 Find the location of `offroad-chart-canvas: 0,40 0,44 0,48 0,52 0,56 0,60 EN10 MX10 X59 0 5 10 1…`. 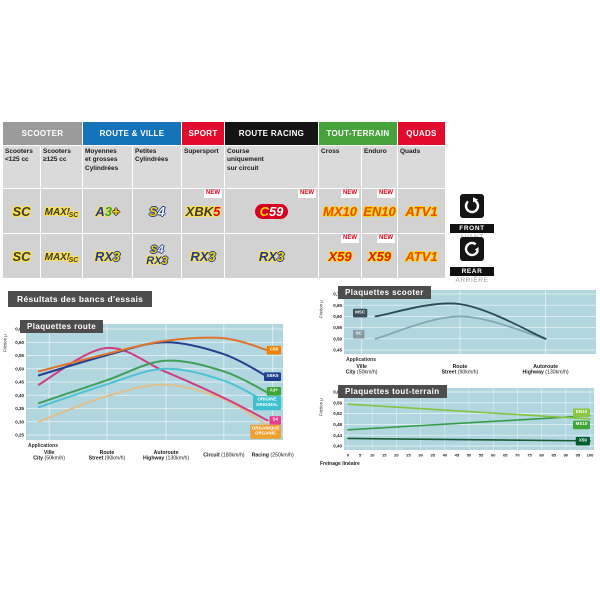

offroad-chart-canvas: 0,40 0,44 0,48 0,52 0,56 0,60 EN10 MX10 X59 0 5 10 1… is located at coordinates (456, 427).